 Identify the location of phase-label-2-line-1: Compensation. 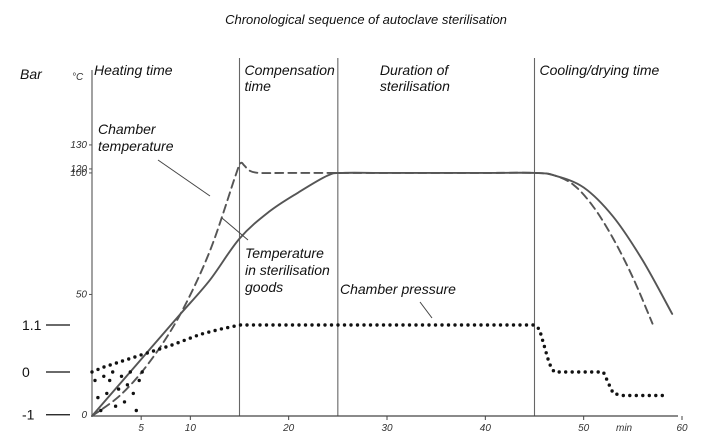
(290, 70).